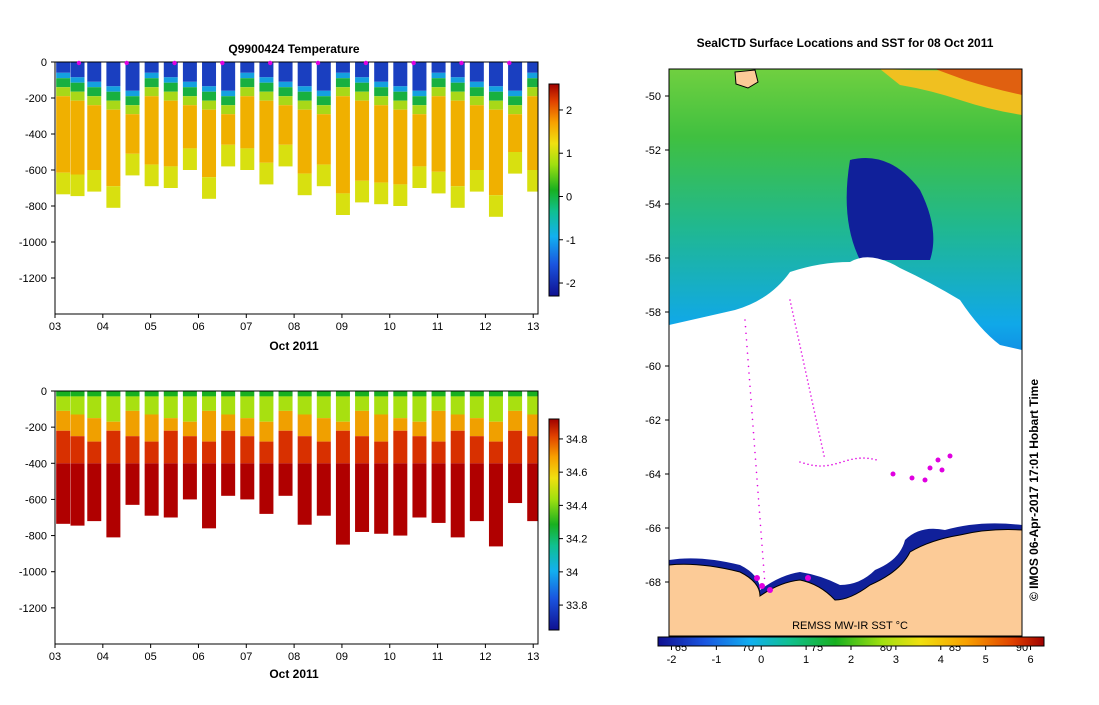 This screenshot has width=1099, height=705. I want to click on map-lat-label: -56, so click(653, 259).